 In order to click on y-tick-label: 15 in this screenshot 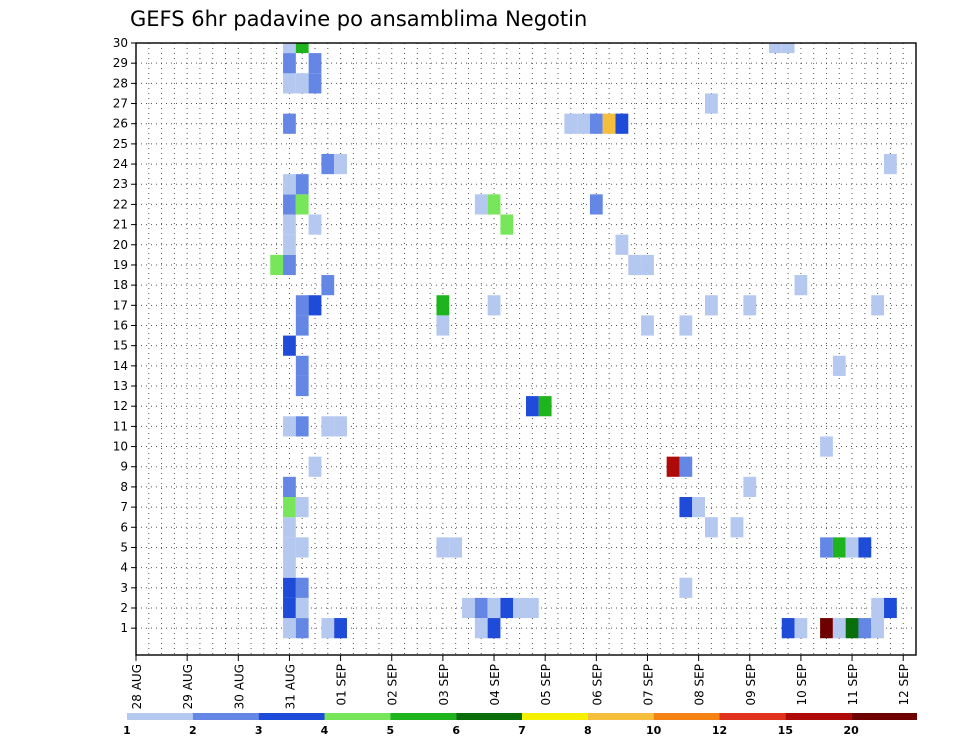, I will do `click(120, 346)`.